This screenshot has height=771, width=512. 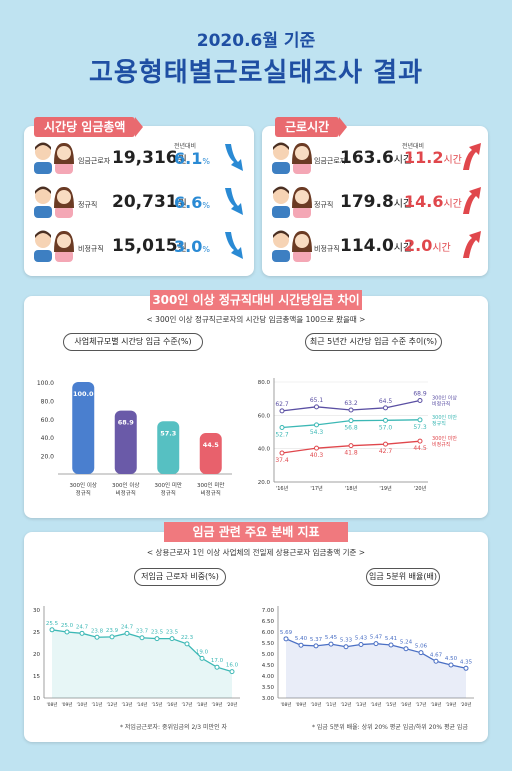 I want to click on x-tick-label: '11년, so click(x=330, y=704).